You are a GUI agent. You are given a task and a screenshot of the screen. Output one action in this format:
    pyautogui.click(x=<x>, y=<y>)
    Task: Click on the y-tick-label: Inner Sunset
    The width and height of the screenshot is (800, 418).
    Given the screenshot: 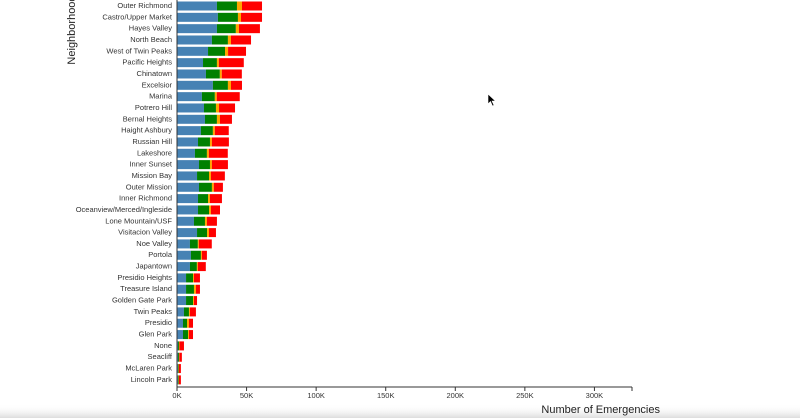 What is the action you would take?
    pyautogui.click(x=150, y=164)
    